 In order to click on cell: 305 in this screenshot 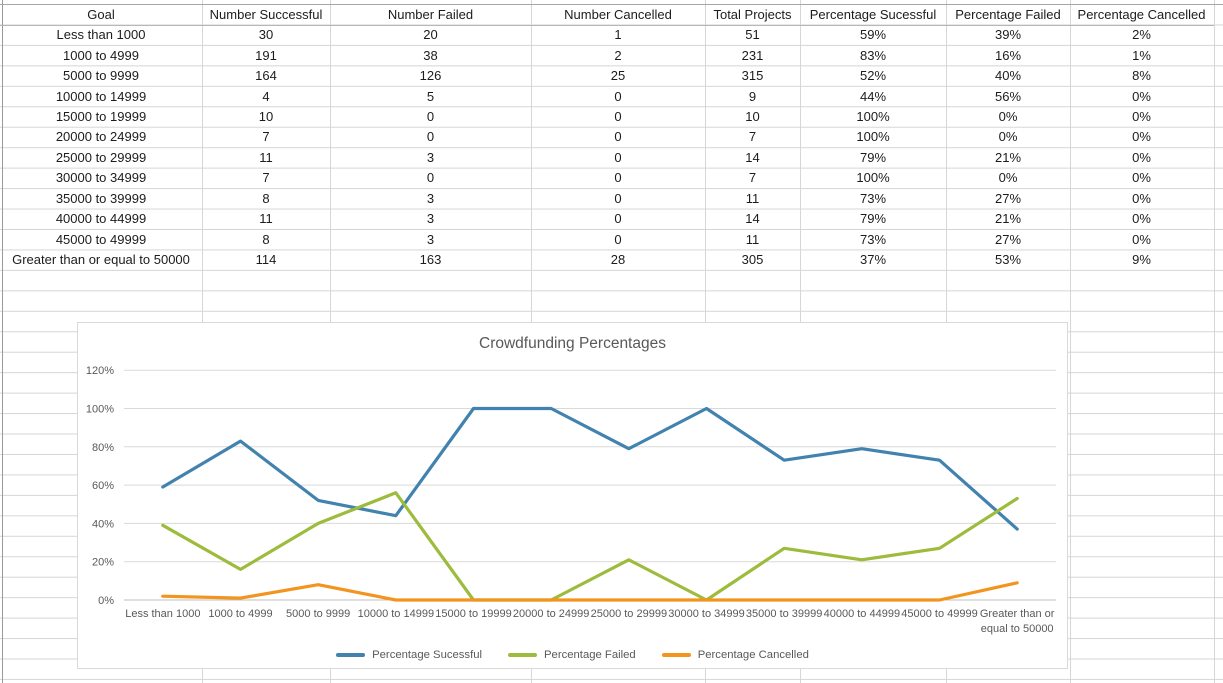, I will do `click(752, 260)`.